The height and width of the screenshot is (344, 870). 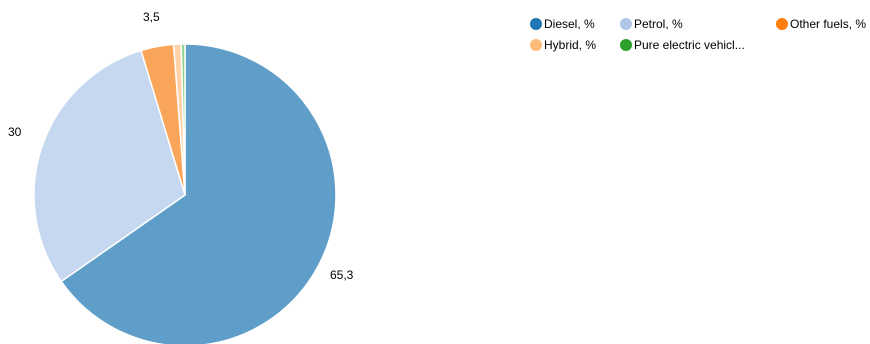 I want to click on data-label-2: 3,5, so click(x=151, y=17).